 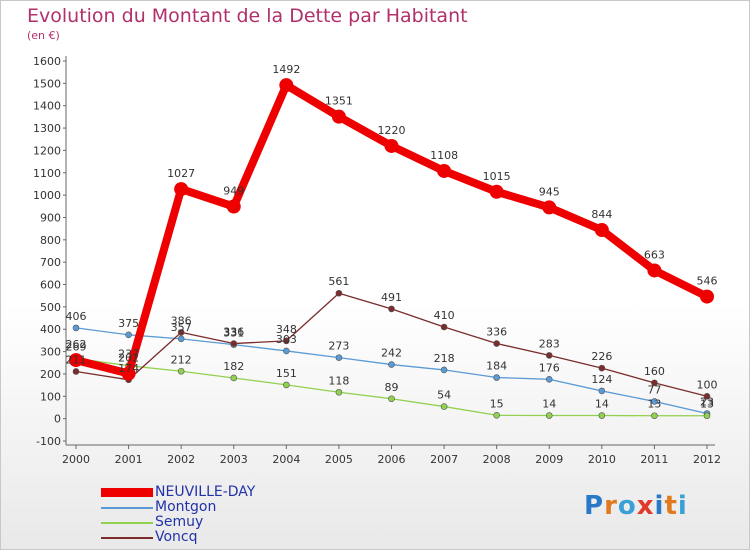 What do you see at coordinates (181, 320) in the screenshot?
I see `data-label-voncq: 386` at bounding box center [181, 320].